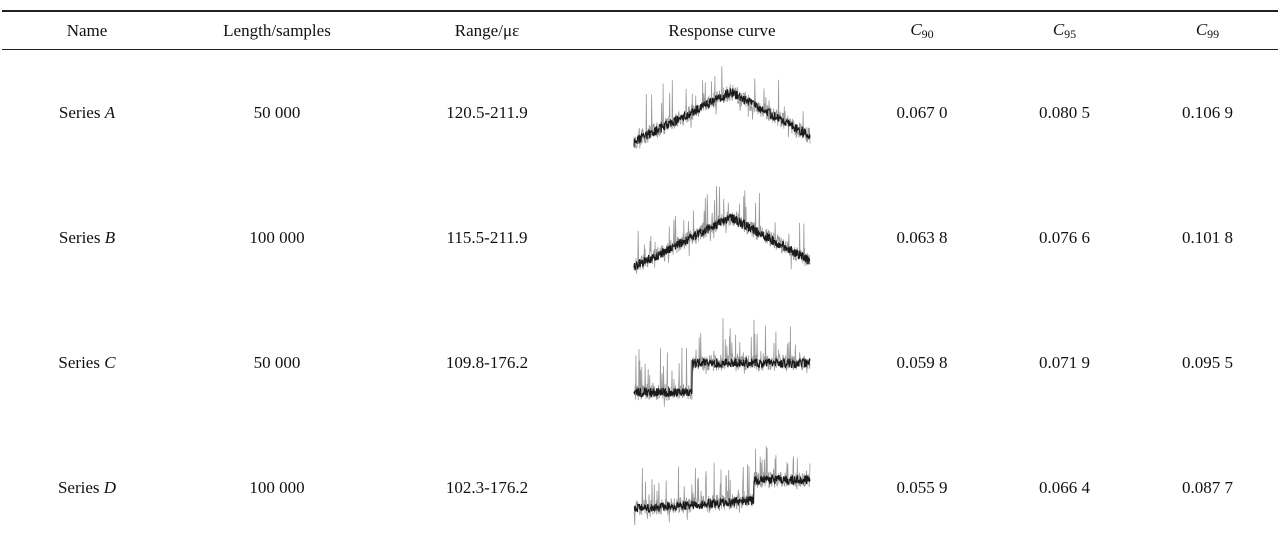  What do you see at coordinates (277, 30) in the screenshot?
I see `header-length: Length/samples` at bounding box center [277, 30].